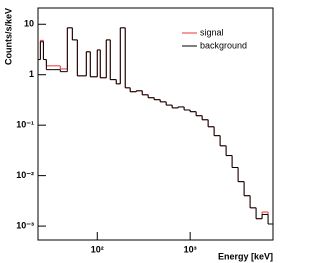 This screenshot has height=263, width=320. Describe the element at coordinates (25, 125) in the screenshot. I see `y-tick-label: 10⁻¹` at that location.